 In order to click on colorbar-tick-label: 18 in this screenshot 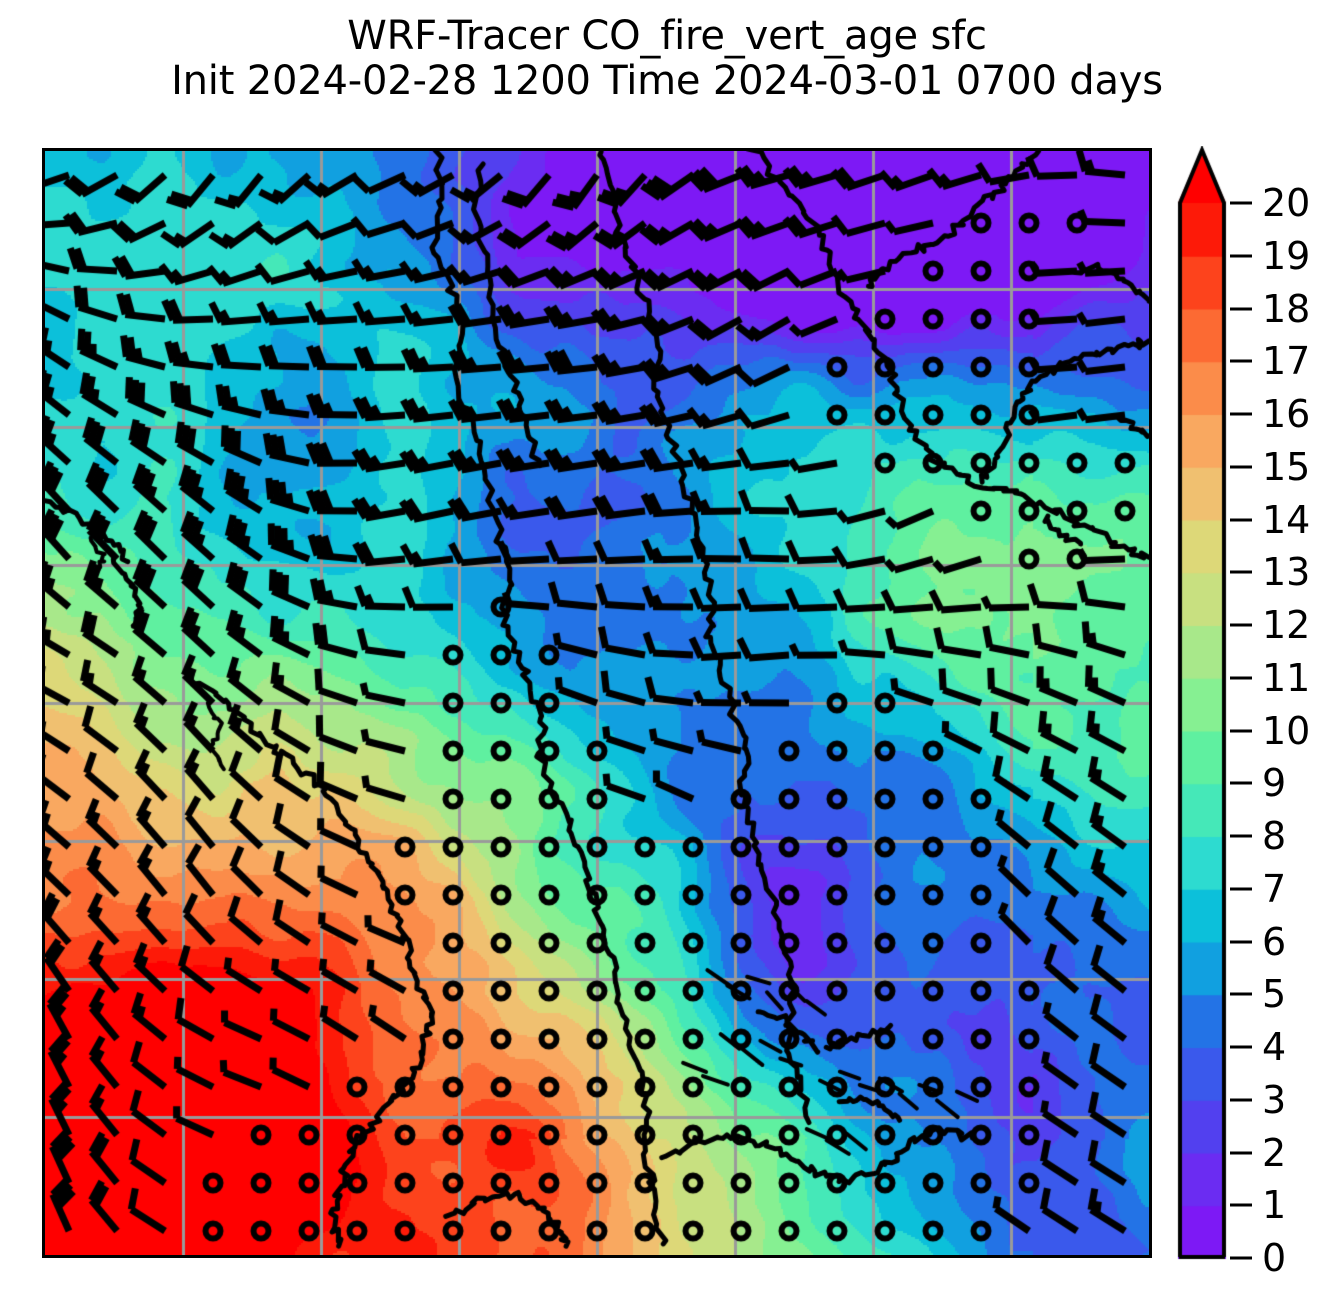, I will do `click(1286, 308)`.